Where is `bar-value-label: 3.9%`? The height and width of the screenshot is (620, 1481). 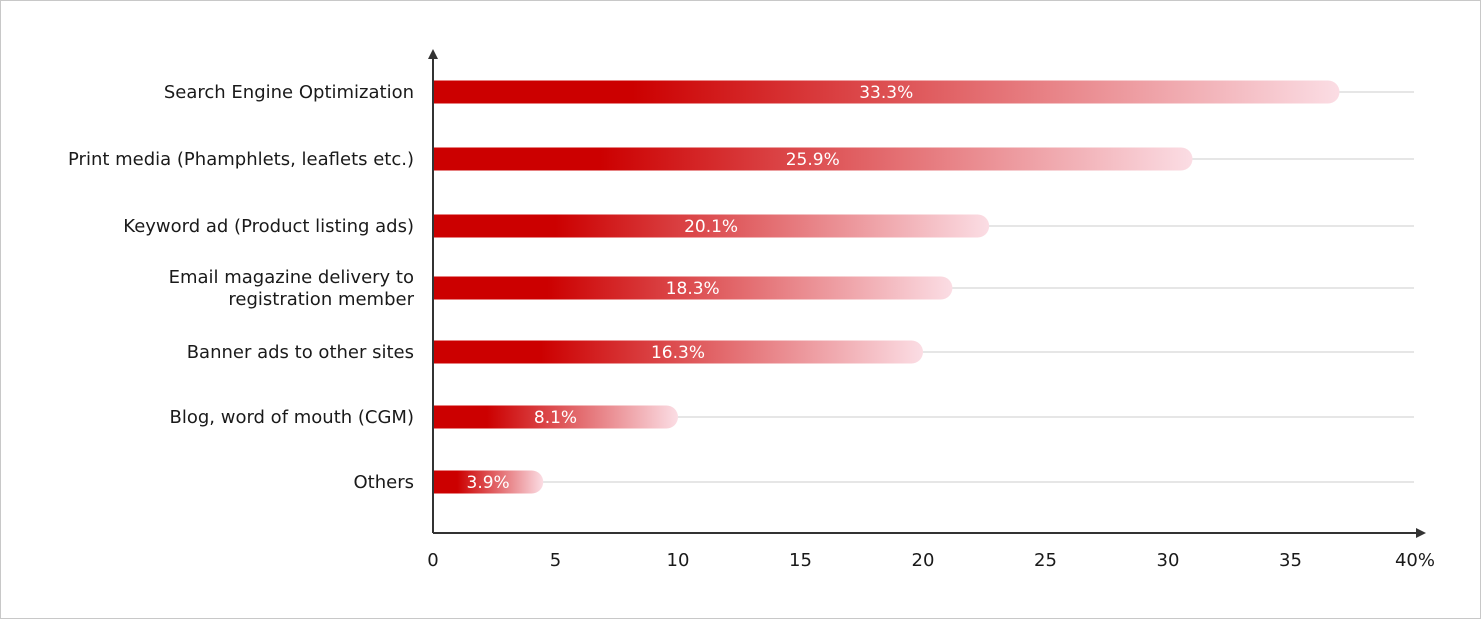
bar-value-label: 3.9% is located at coordinates (488, 483).